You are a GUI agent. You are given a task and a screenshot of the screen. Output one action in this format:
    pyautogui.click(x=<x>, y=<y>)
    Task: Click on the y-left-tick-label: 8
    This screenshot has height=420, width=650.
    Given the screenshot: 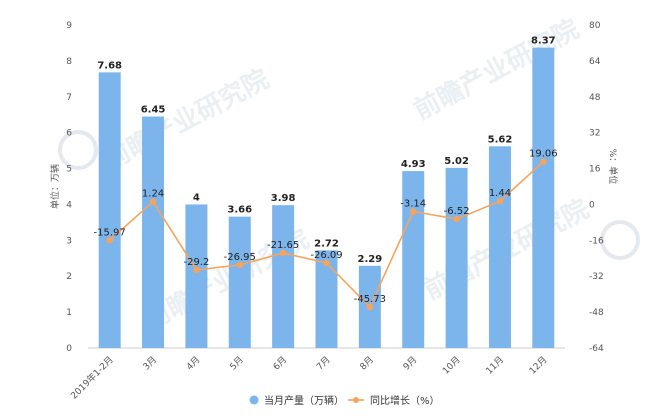 What is the action you would take?
    pyautogui.click(x=69, y=62)
    